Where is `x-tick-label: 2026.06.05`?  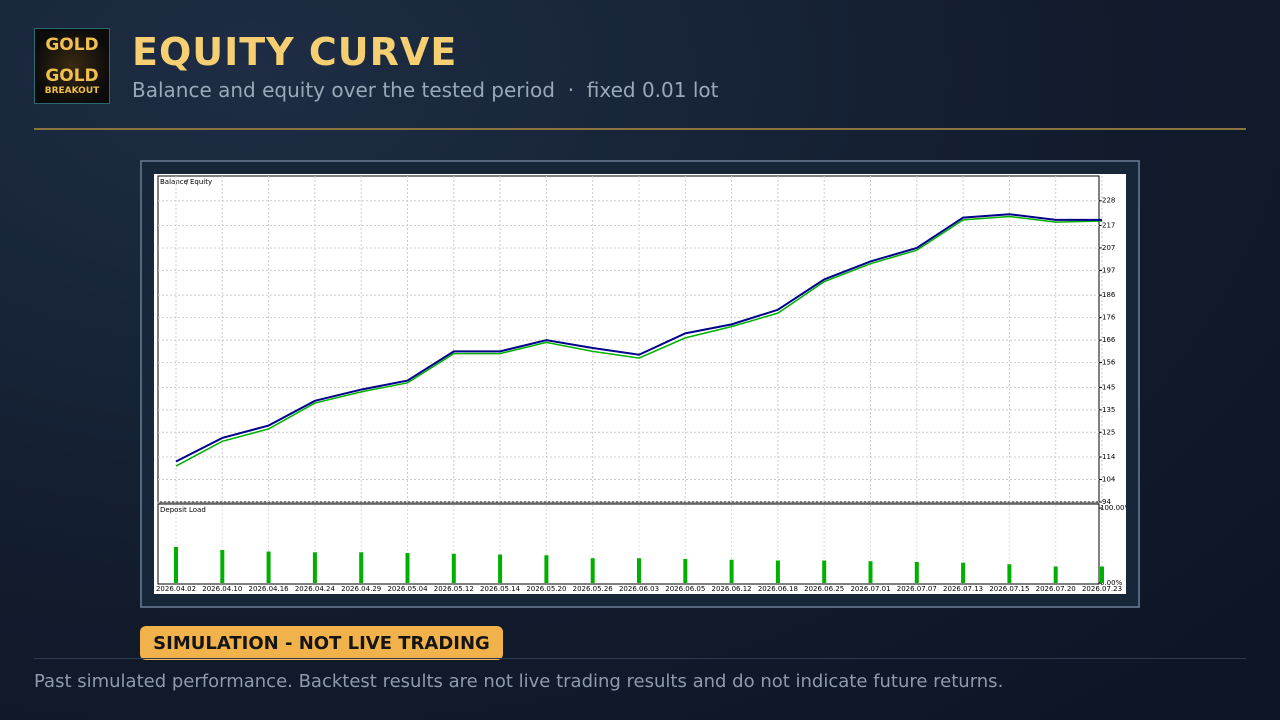
x-tick-label: 2026.06.05 is located at coordinates (685, 589).